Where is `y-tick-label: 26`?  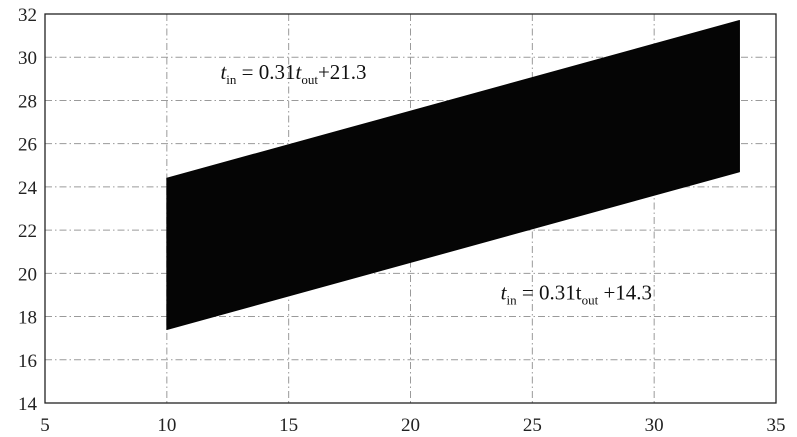 y-tick-label: 26 is located at coordinates (27, 145).